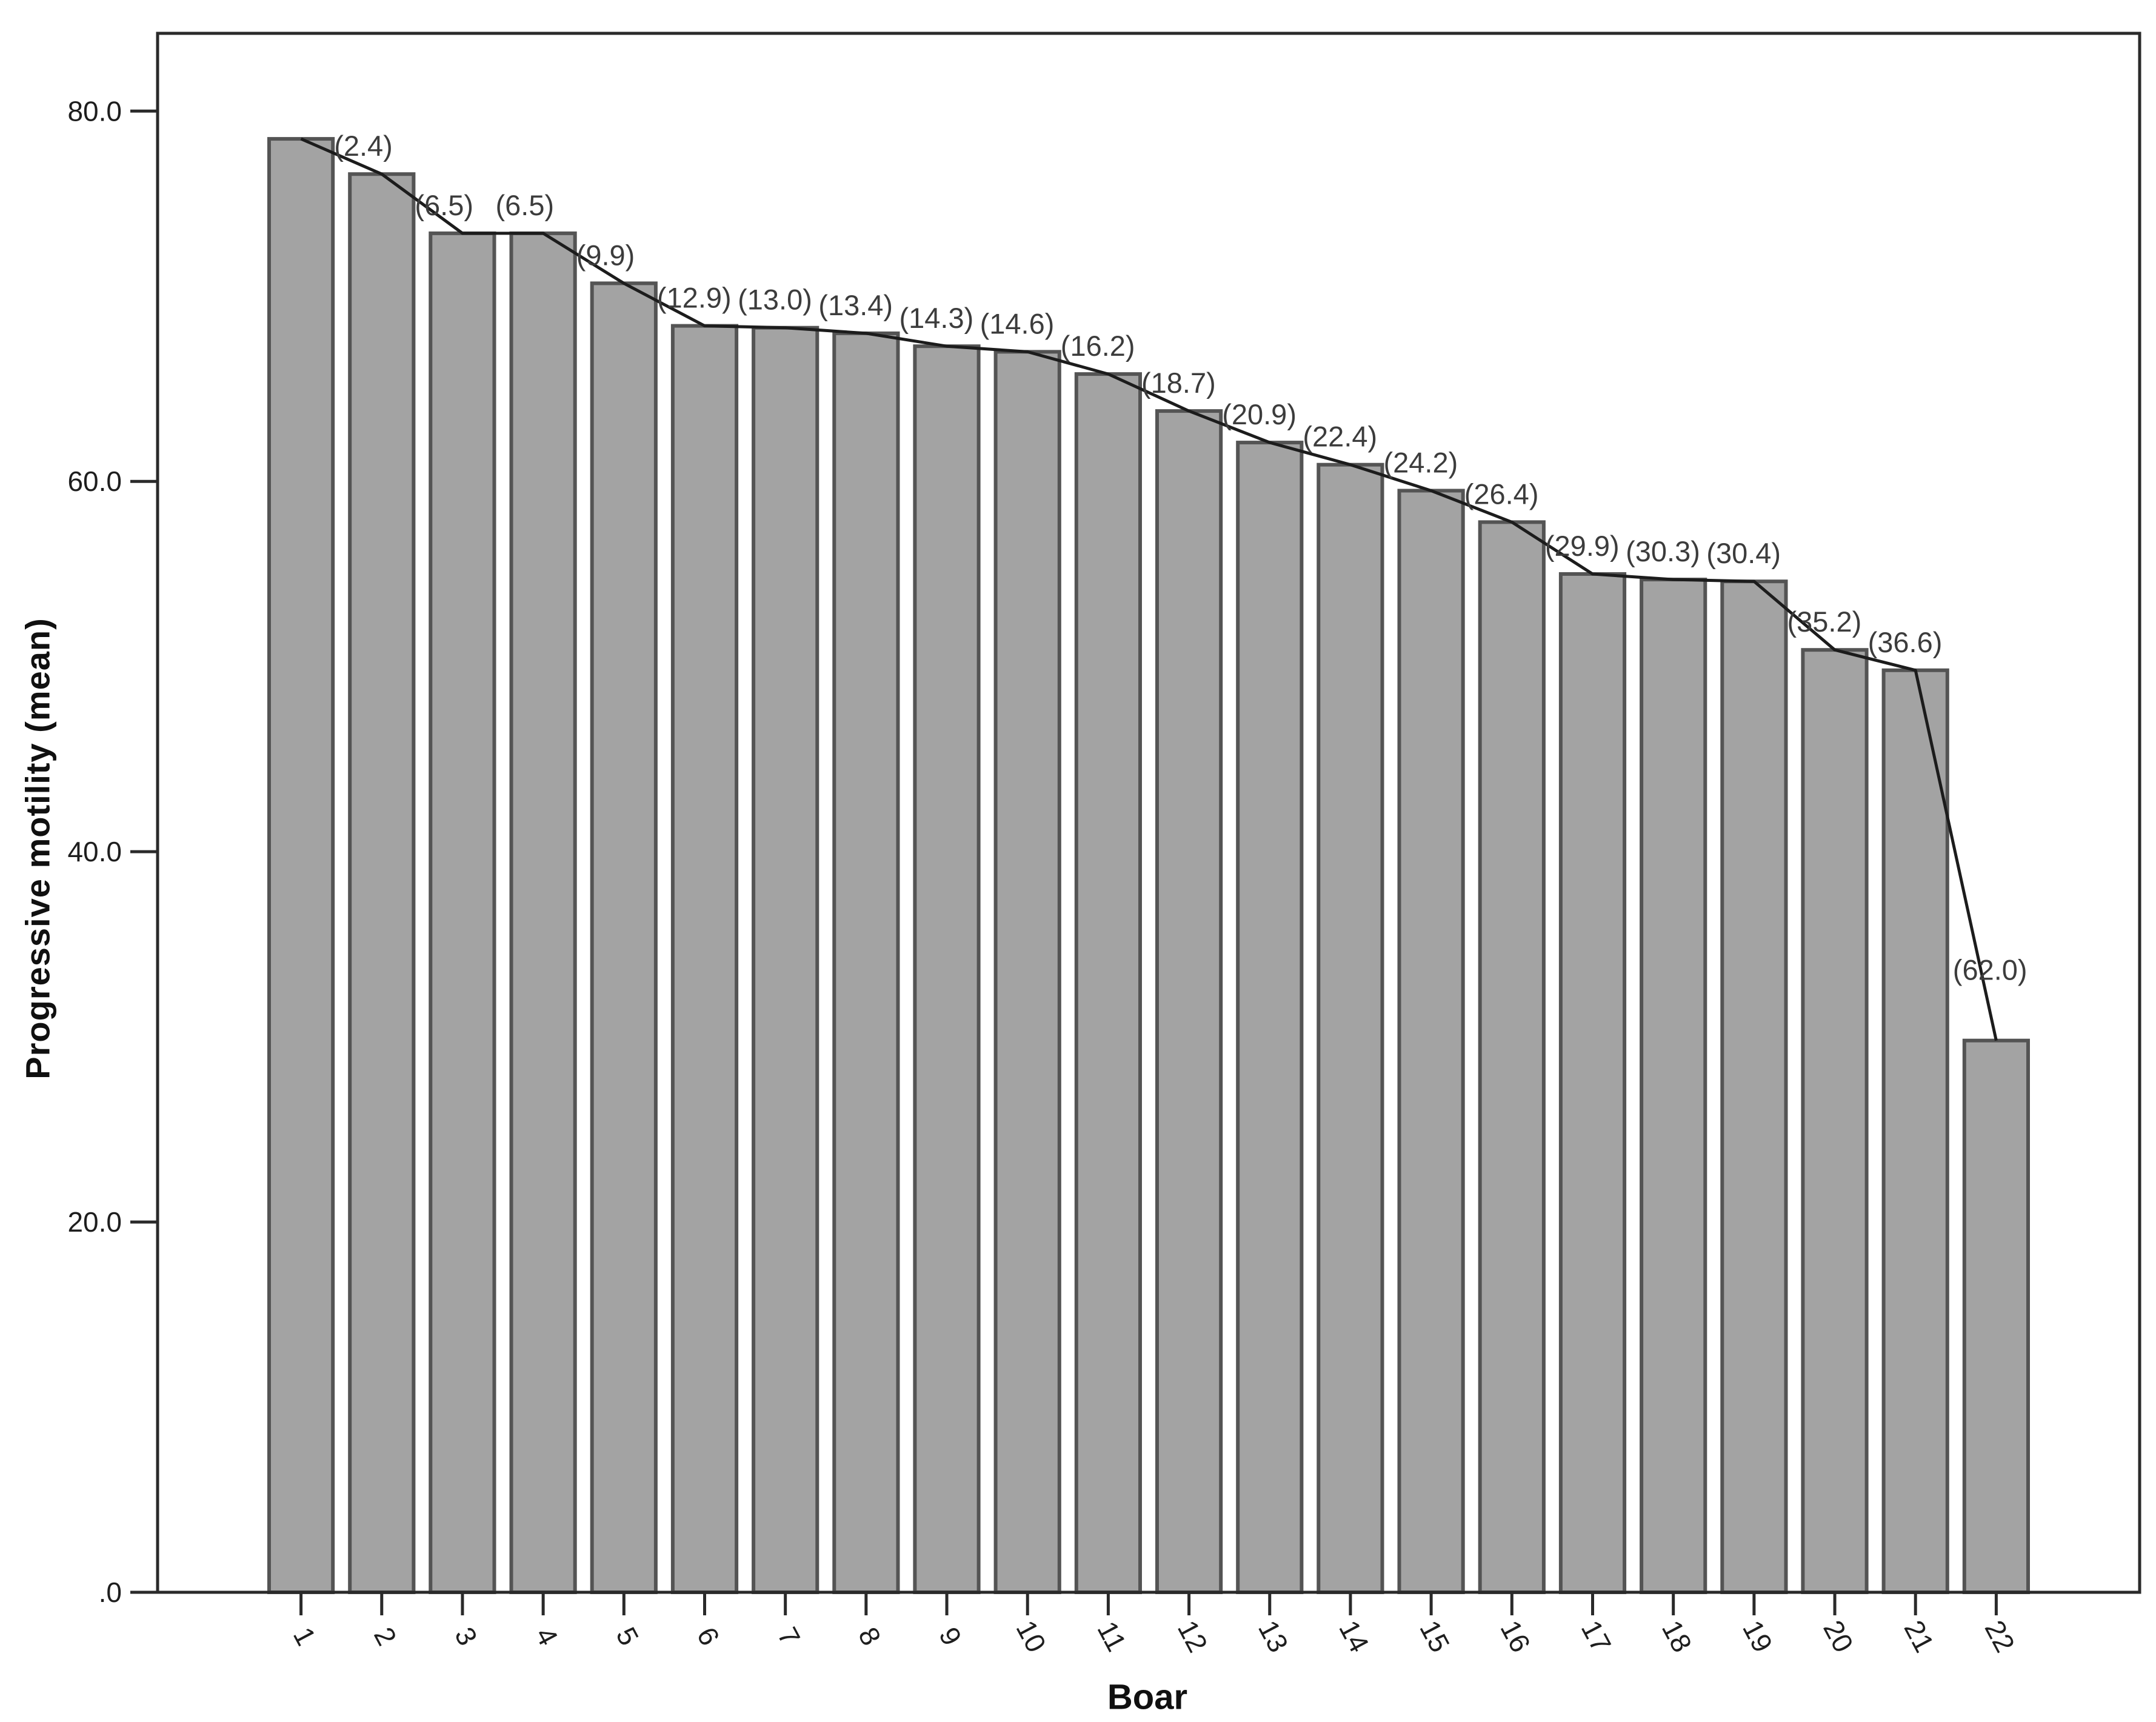  Describe the element at coordinates (304, 1636) in the screenshot. I see `x-tick-label-1: 1` at that location.